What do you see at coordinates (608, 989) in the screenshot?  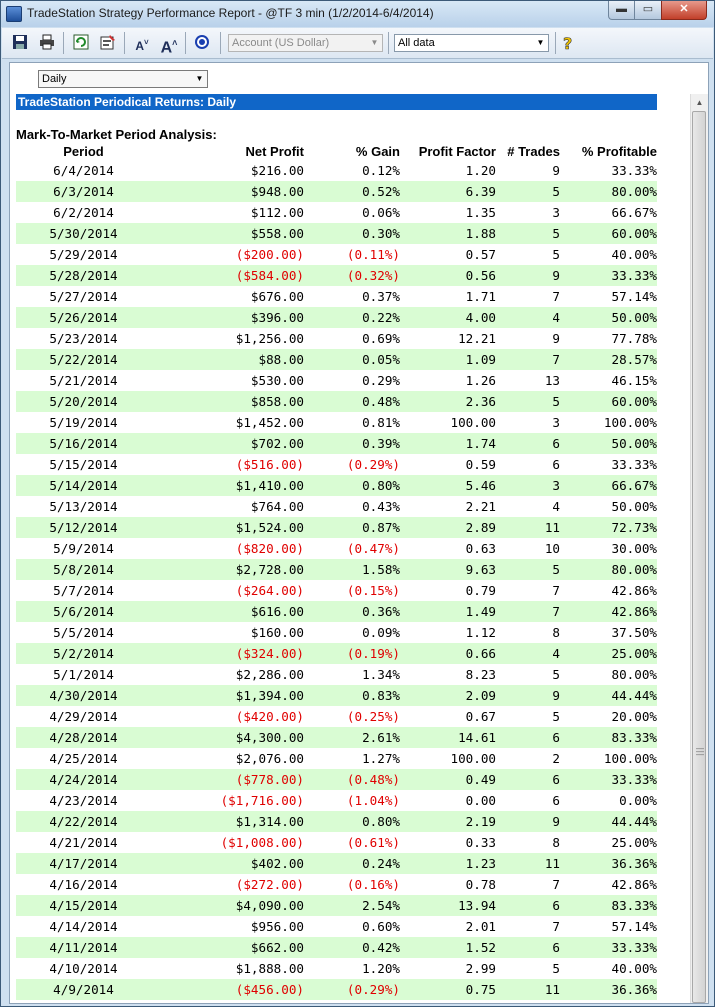 I see `cell-profitable: 36.36%` at bounding box center [608, 989].